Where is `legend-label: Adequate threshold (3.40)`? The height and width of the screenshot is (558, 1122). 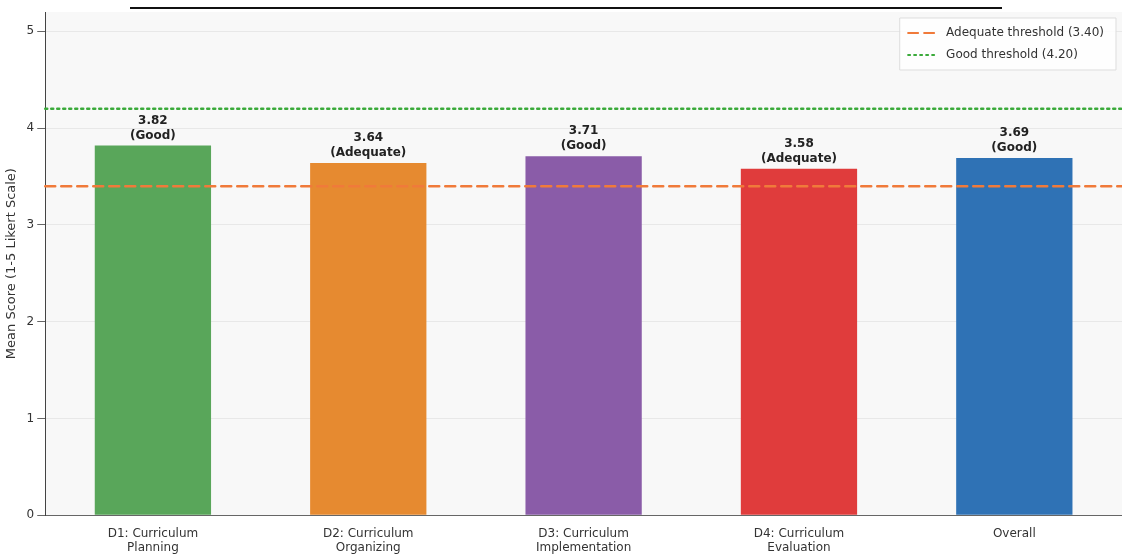
legend-label: Adequate threshold (3.40) is located at coordinates (1025, 32).